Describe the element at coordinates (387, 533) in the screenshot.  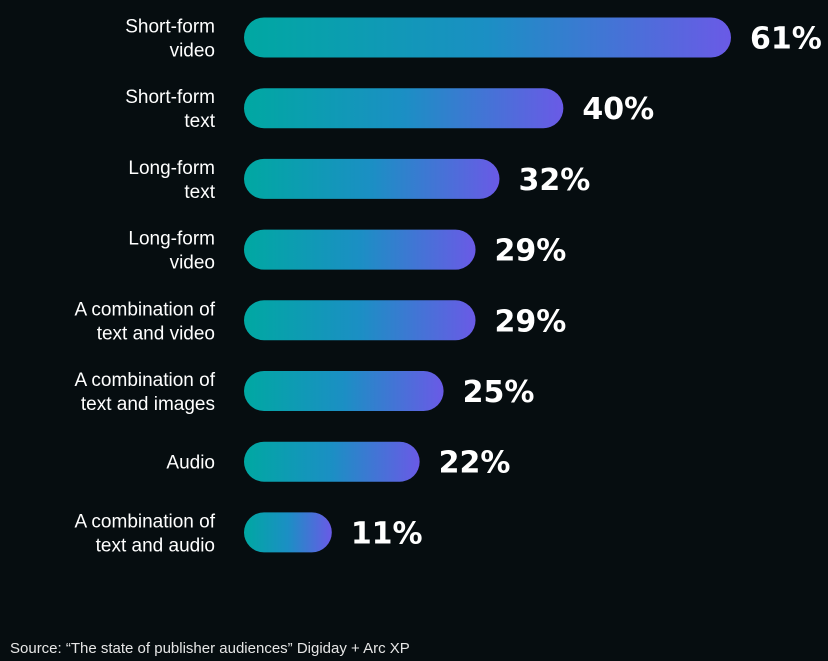
I see `value-label-7: 11%` at that location.